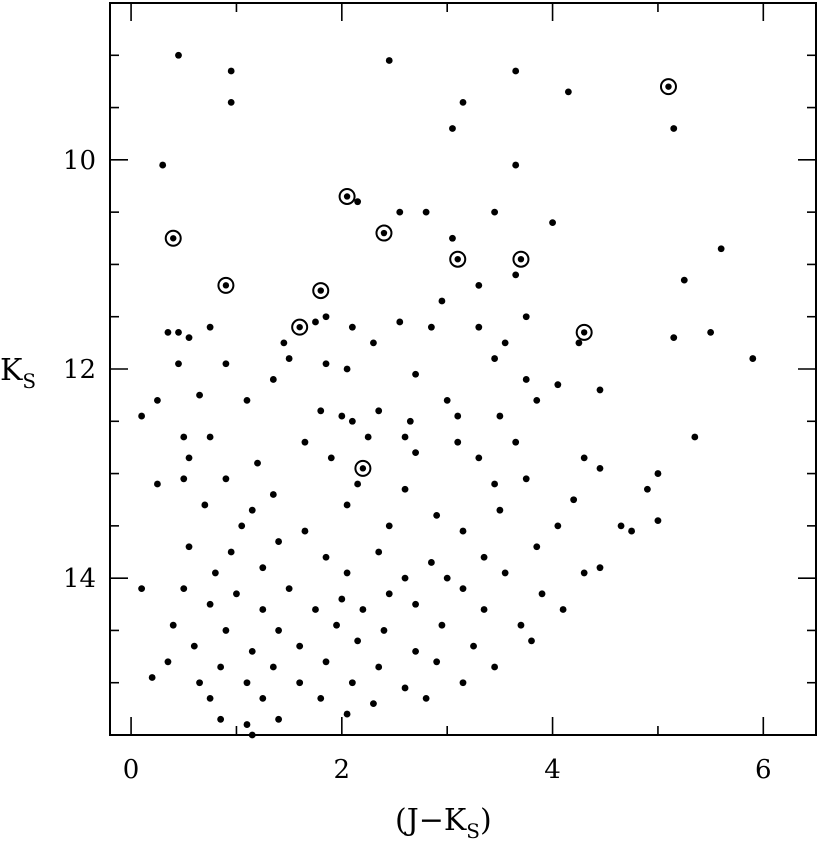 This screenshot has height=843, width=818. What do you see at coordinates (552, 770) in the screenshot?
I see `x-tick-label: 4` at bounding box center [552, 770].